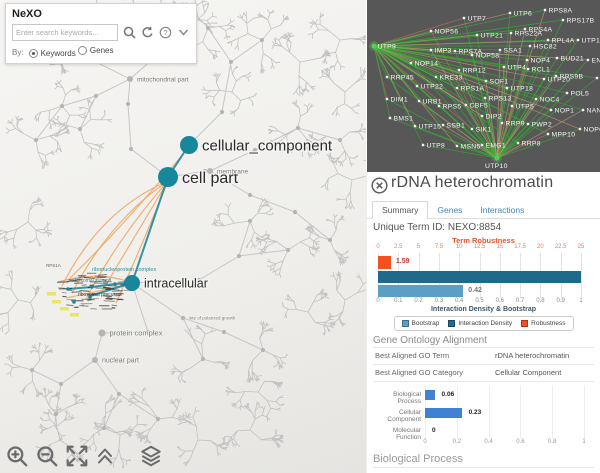  I want to click on gene-node-RPS7A: RPS7A, so click(471, 52).